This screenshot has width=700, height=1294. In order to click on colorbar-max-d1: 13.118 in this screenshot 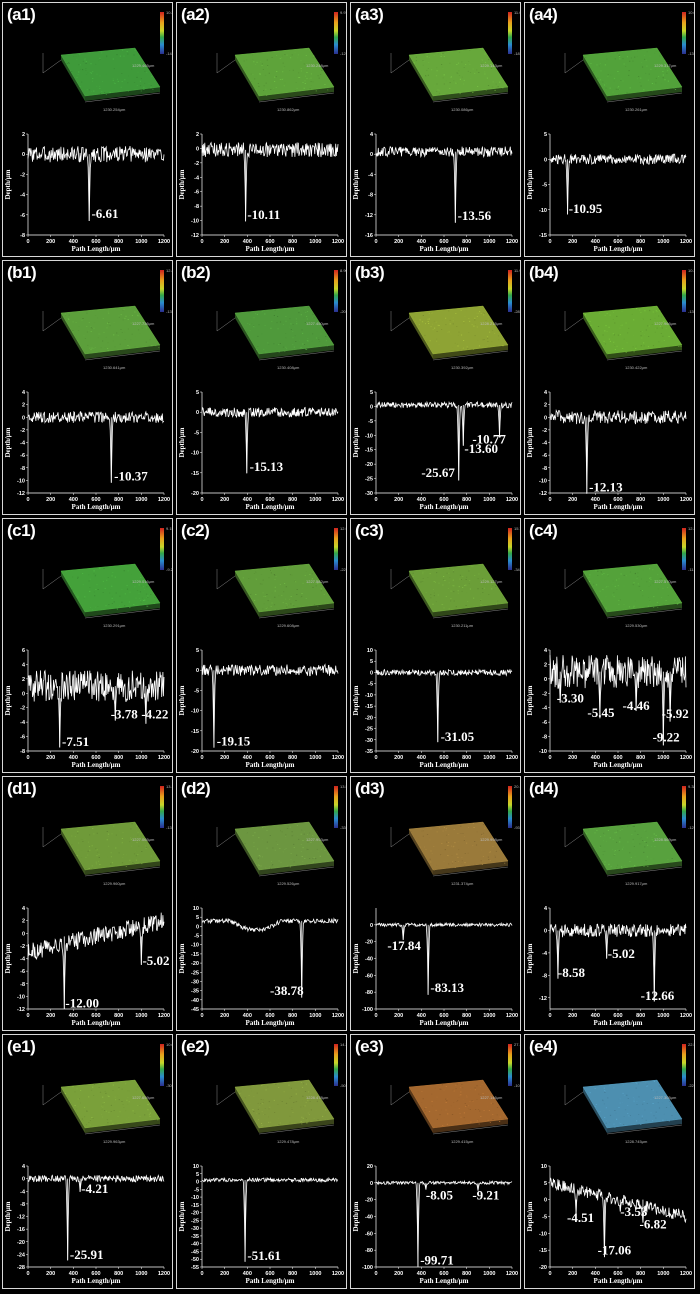, I will do `click(169, 786)`.